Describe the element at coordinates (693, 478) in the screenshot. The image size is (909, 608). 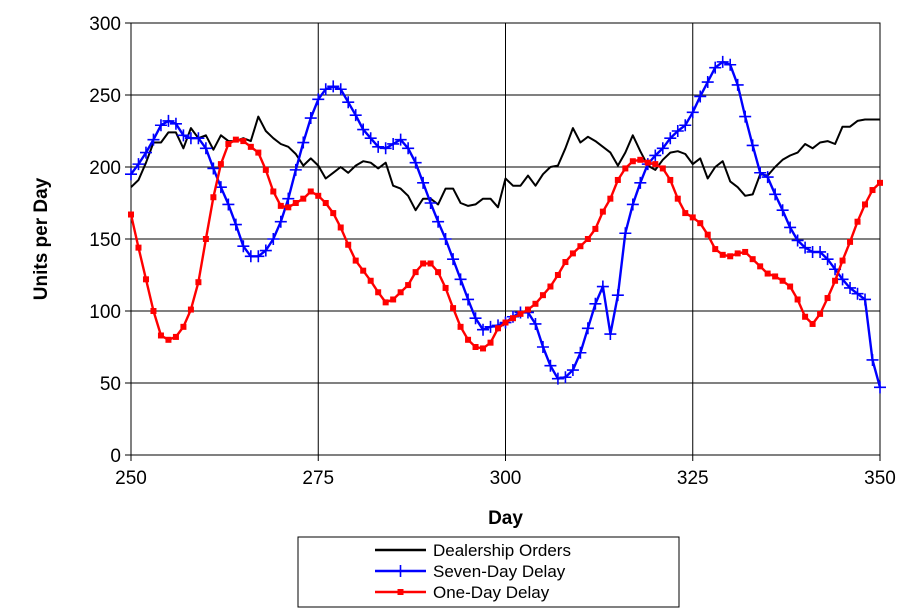
I see `x-tick-label: 325` at that location.